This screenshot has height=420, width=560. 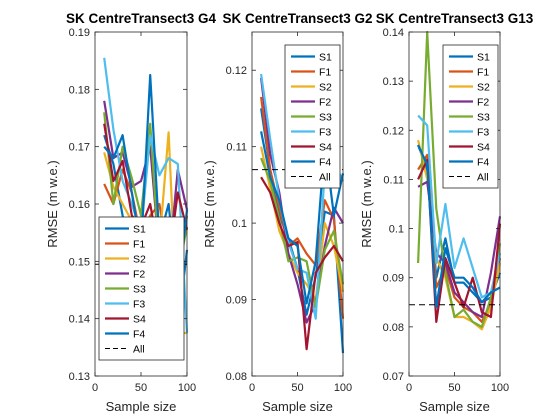 What do you see at coordinates (455, 18) in the screenshot?
I see `chart-title: SK CentreTransect3 G13` at bounding box center [455, 18].